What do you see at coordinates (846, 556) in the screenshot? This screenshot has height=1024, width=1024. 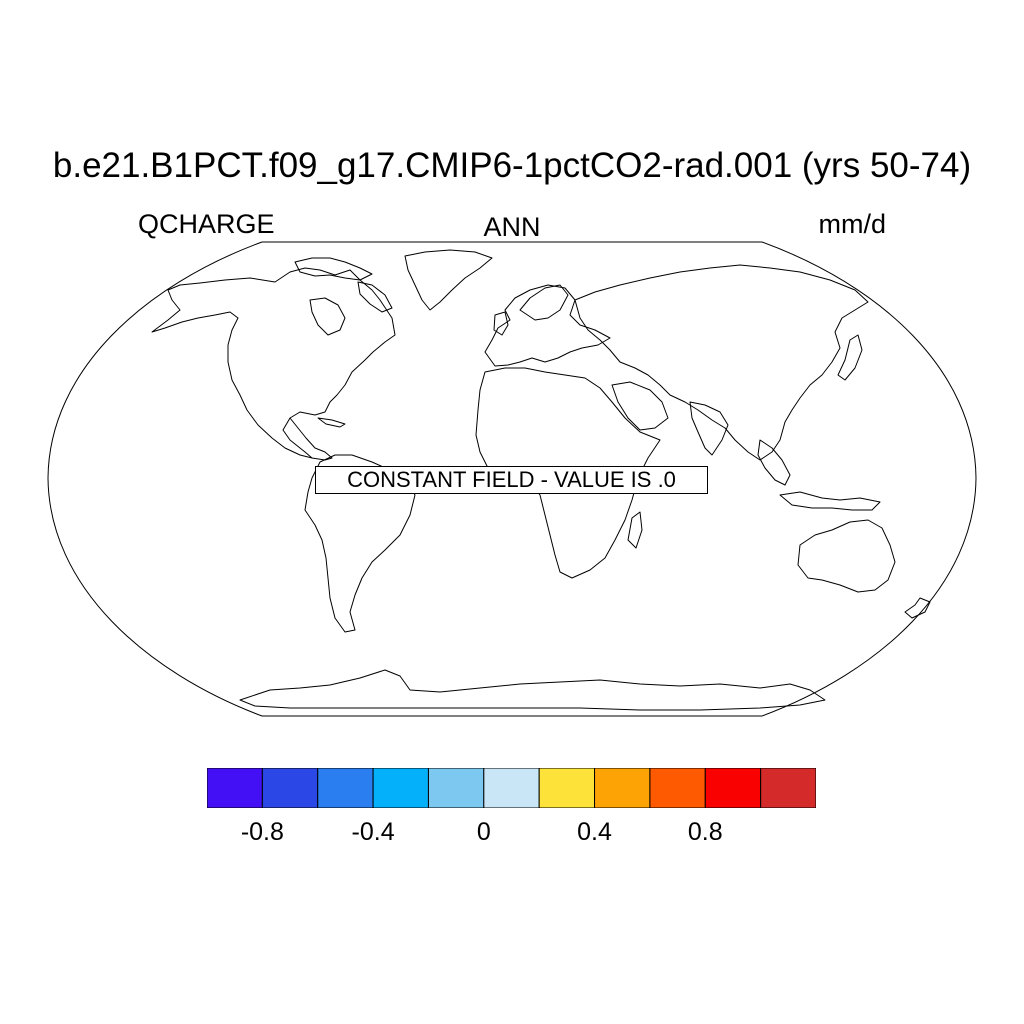 I see `australia-coast` at bounding box center [846, 556].